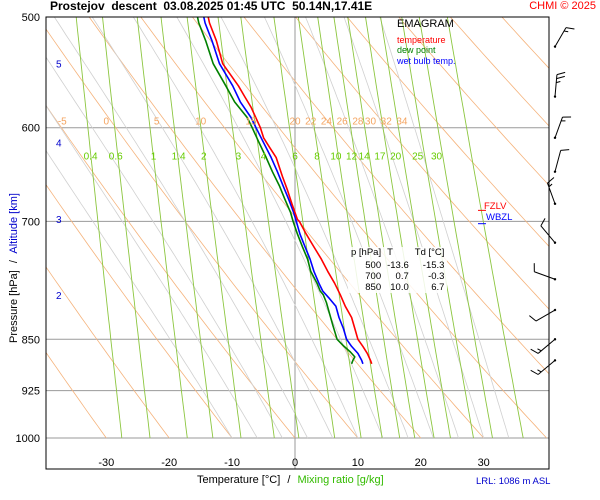 The height and width of the screenshot is (500, 600). I want to click on mixing-ratio-label: 17, so click(380, 156).